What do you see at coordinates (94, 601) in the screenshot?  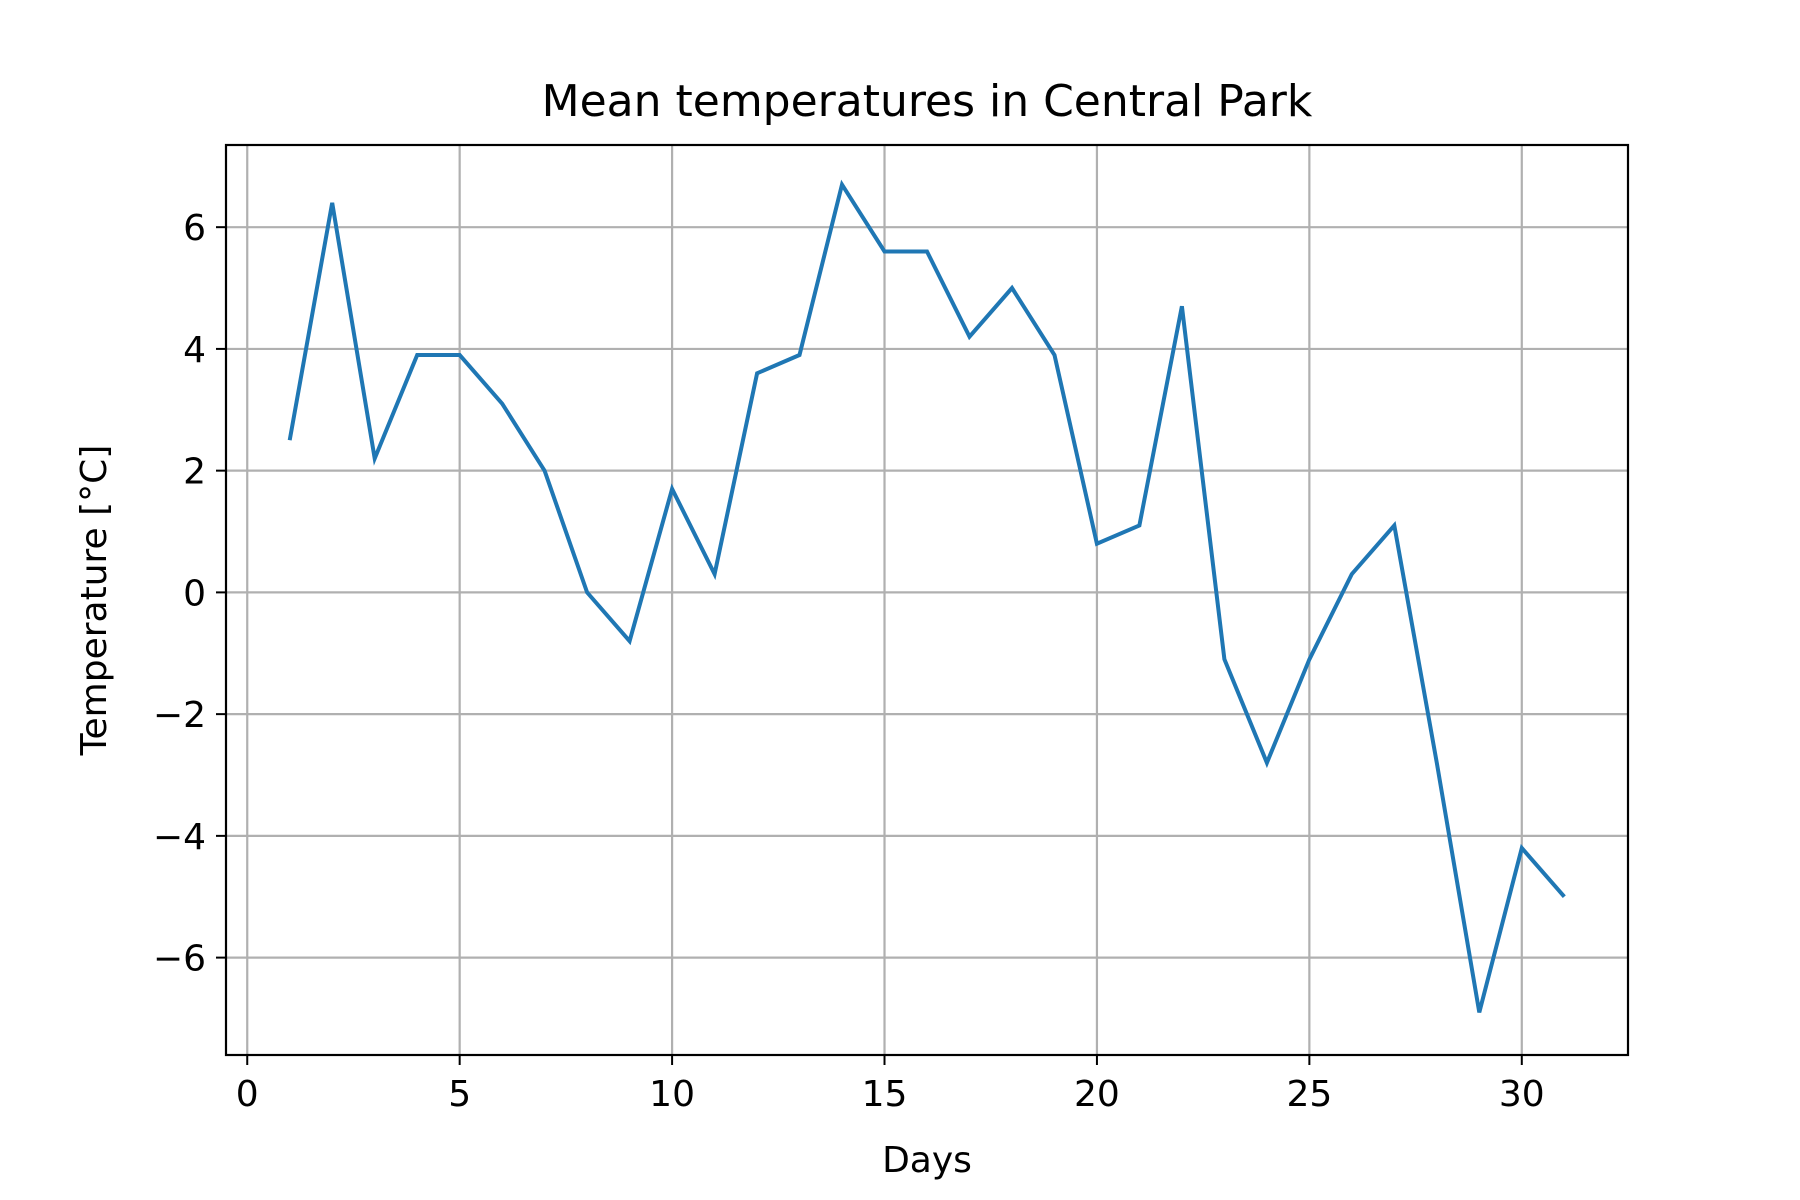 I see `y-axis-label: Temperature [°C]` at bounding box center [94, 601].